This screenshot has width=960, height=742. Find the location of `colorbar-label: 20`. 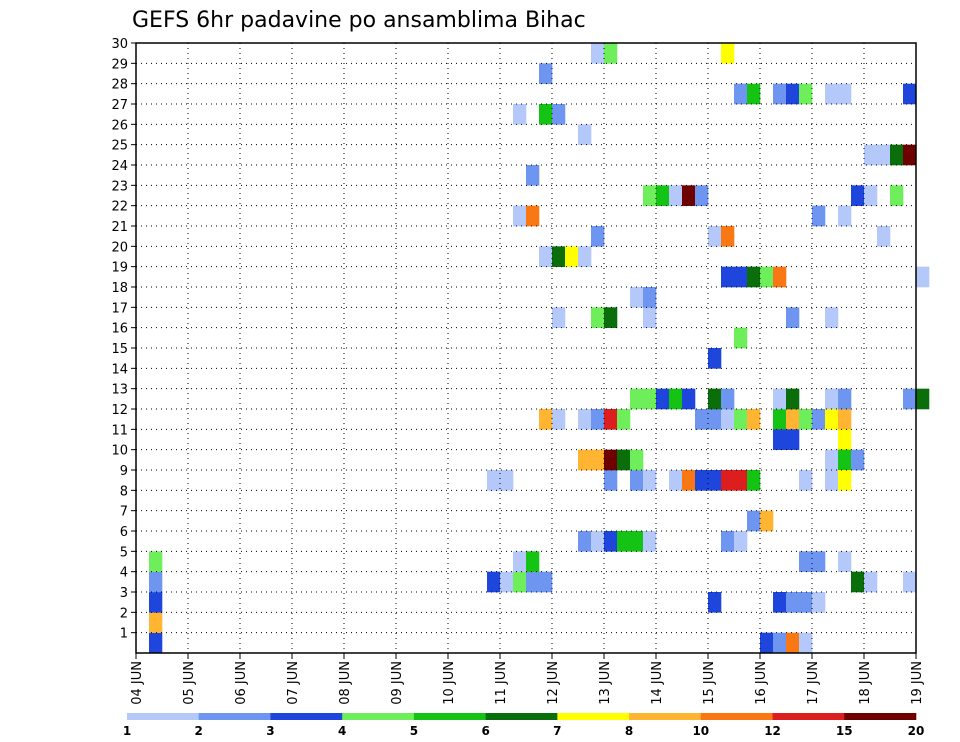

colorbar-label: 20 is located at coordinates (916, 731).